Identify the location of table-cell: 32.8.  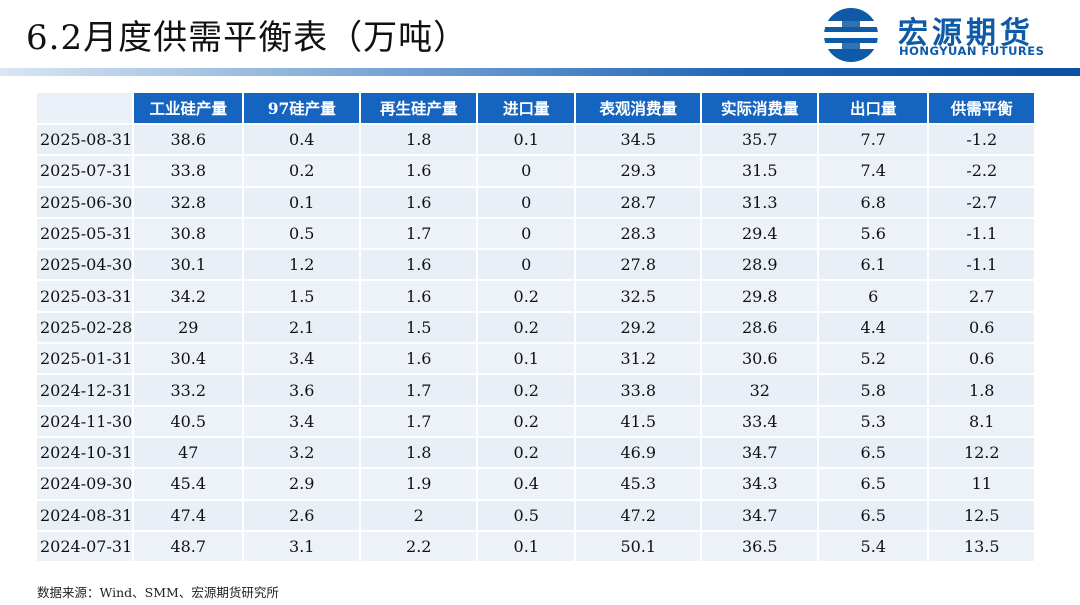
(189, 203).